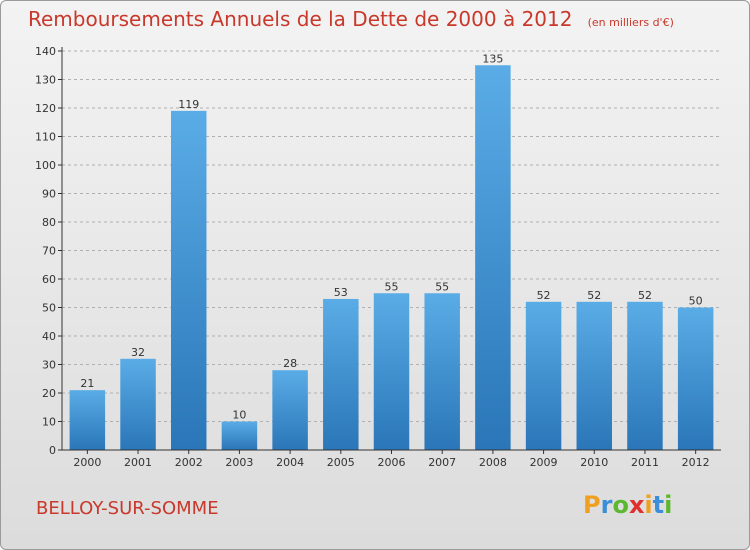 This screenshot has width=750, height=550. What do you see at coordinates (87, 383) in the screenshot?
I see `bar-value-label: 21` at bounding box center [87, 383].